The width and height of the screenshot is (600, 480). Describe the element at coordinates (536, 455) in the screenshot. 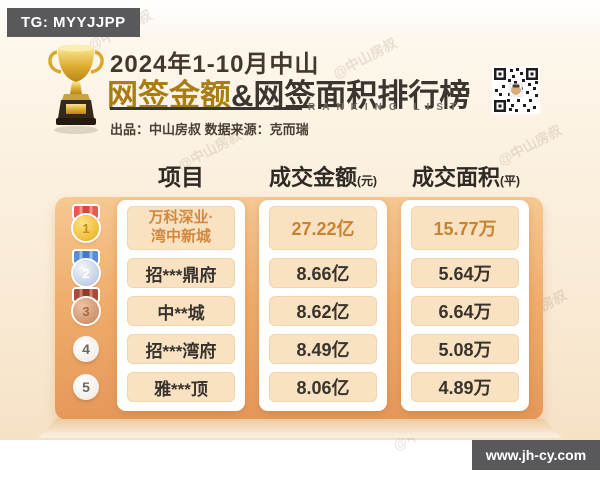

I see `site-badge: www.jh-cy.com` at that location.